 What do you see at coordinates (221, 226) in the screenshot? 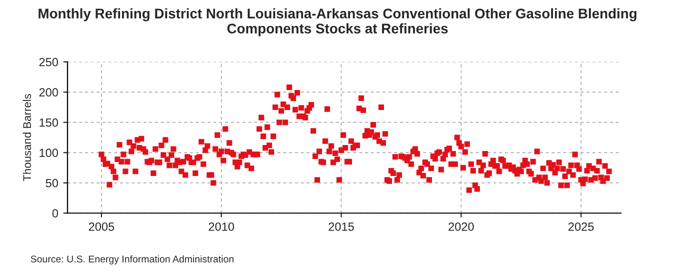
I see `x-tick-label: 2010` at bounding box center [221, 226].